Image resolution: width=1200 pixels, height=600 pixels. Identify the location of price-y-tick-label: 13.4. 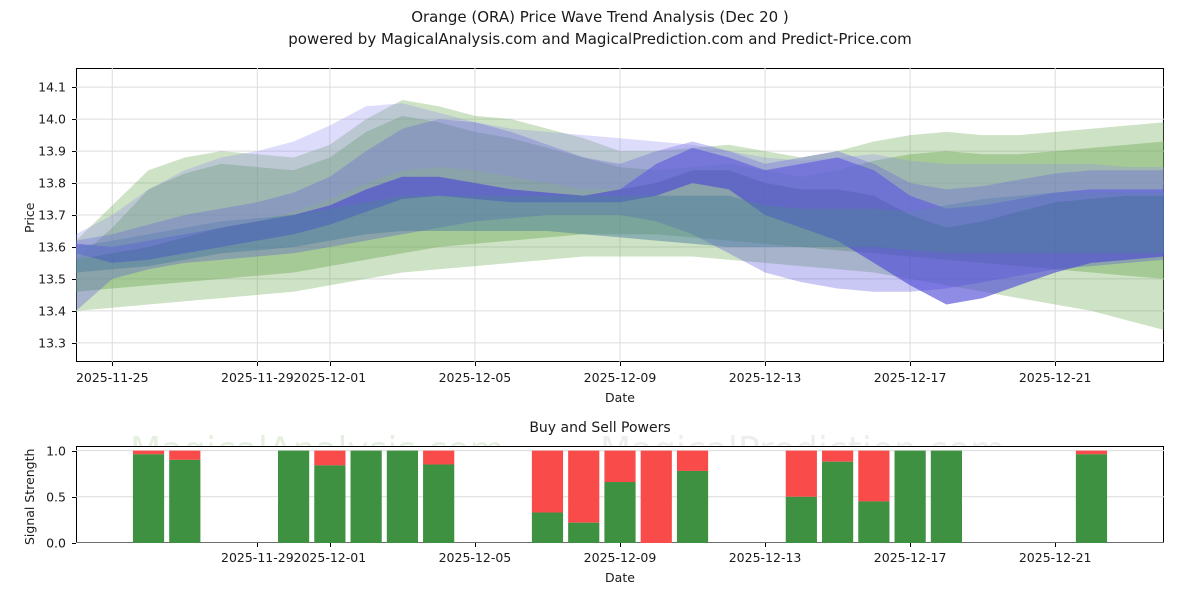
(52, 311).